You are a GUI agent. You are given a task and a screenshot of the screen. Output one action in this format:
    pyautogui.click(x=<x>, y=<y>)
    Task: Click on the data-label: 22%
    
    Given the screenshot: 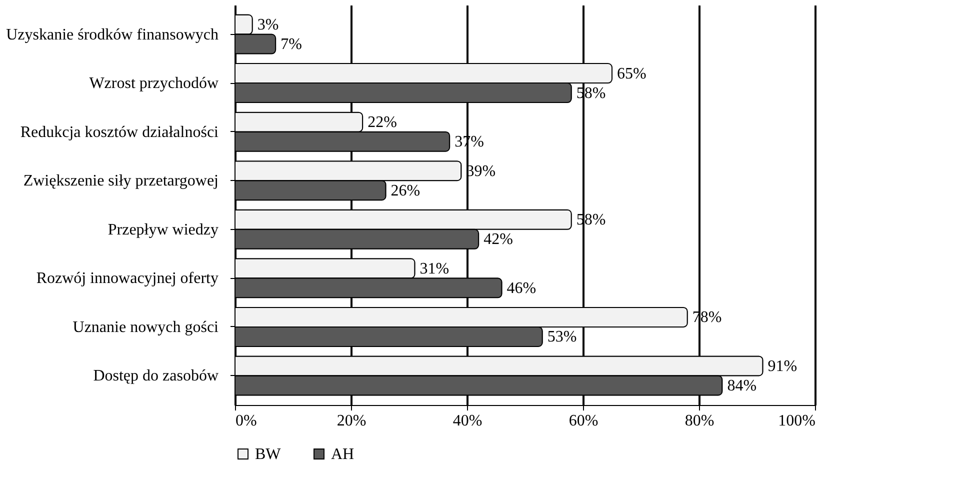 What is the action you would take?
    pyautogui.click(x=382, y=123)
    